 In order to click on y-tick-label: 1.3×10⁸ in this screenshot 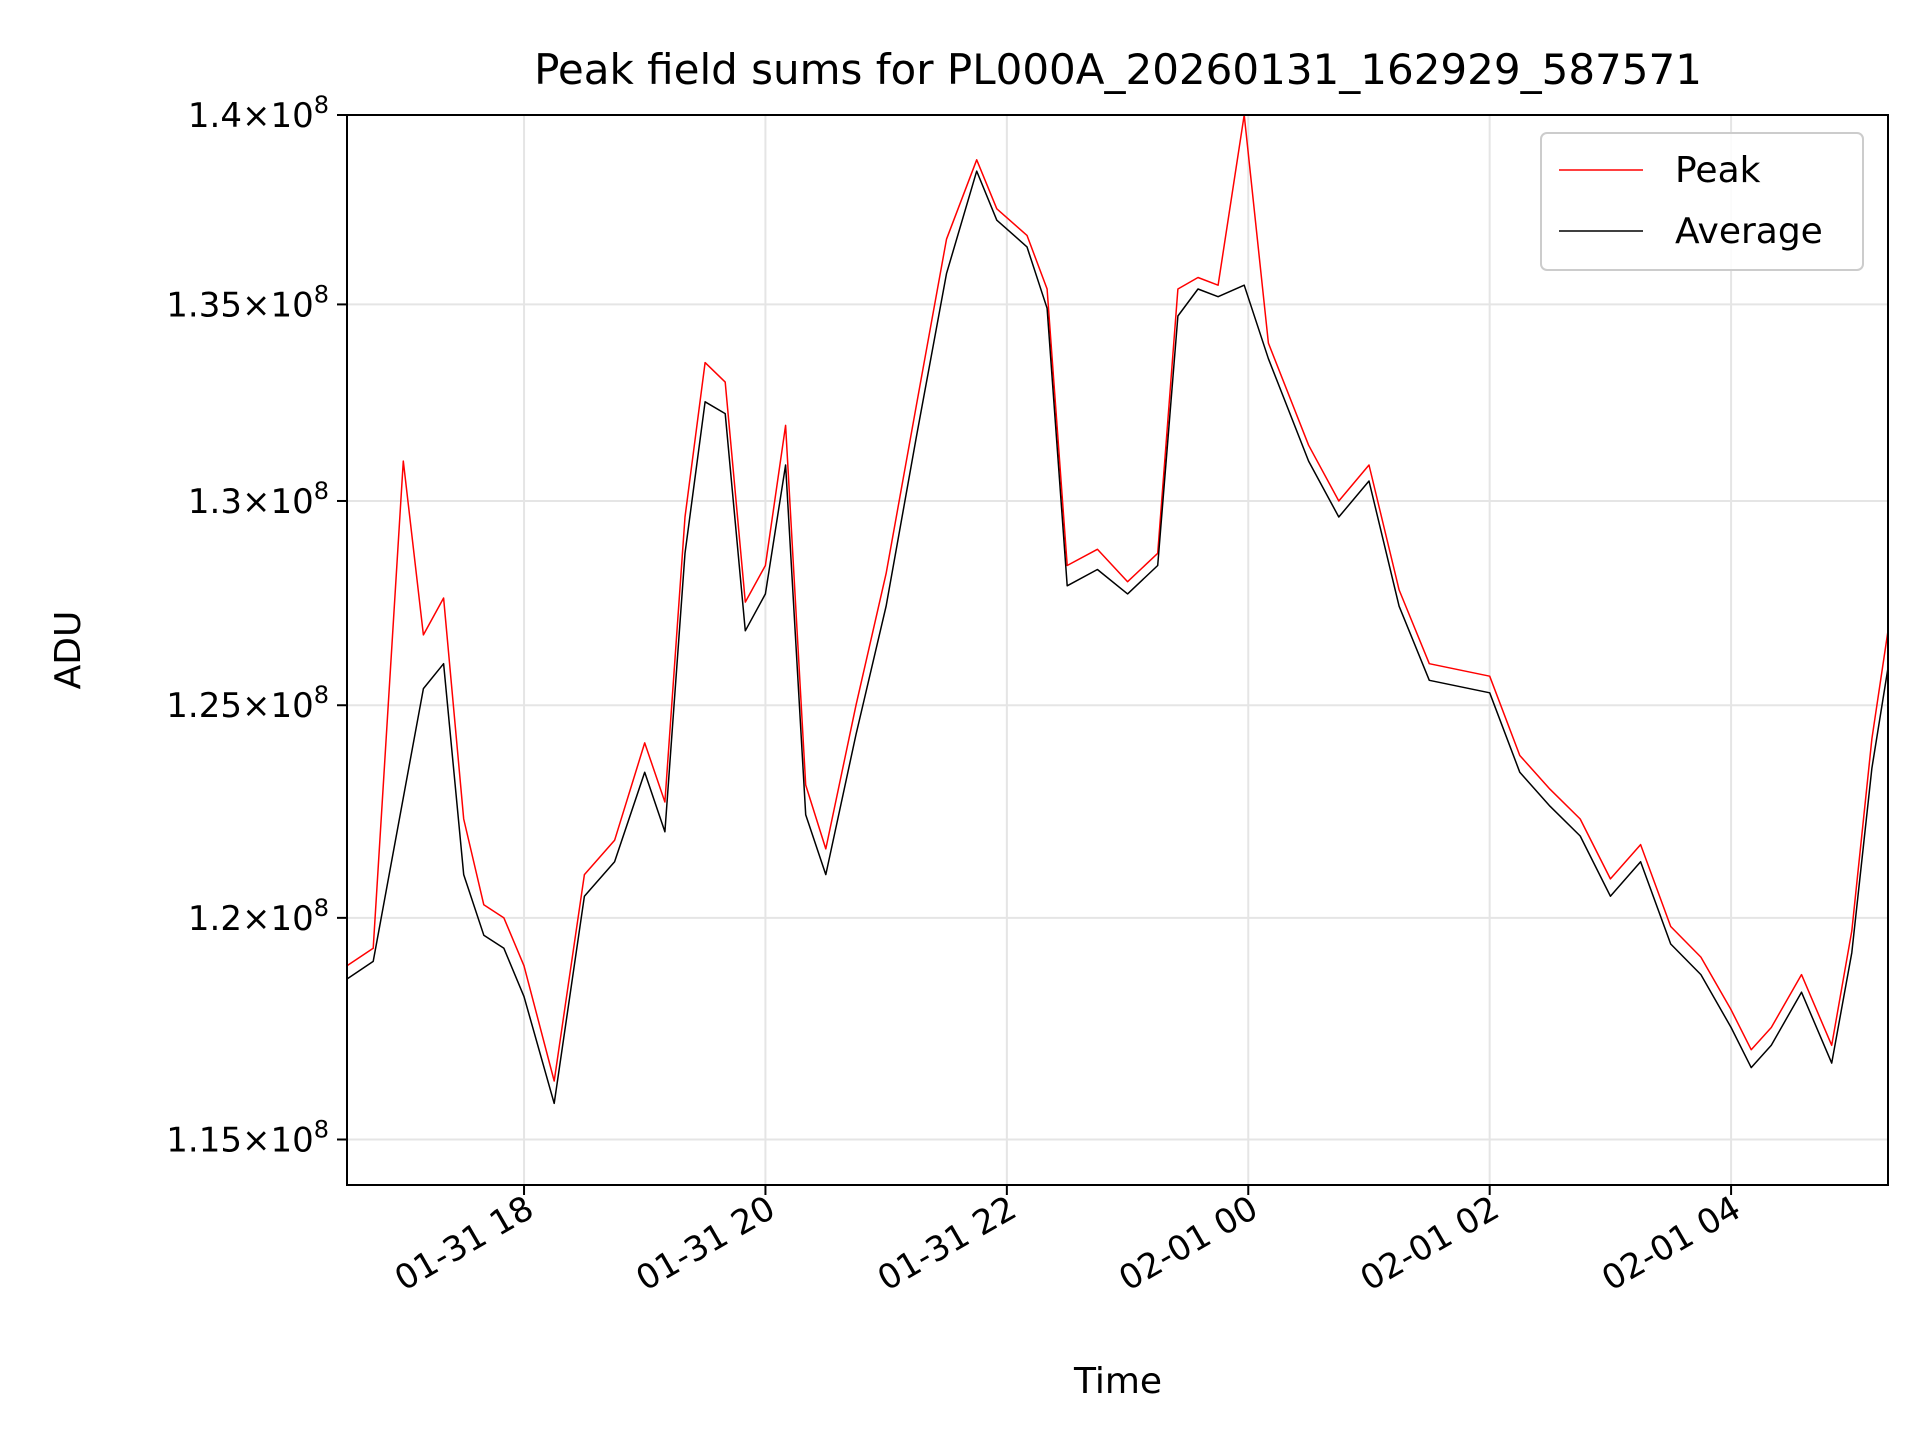, I will do `click(258, 499)`.